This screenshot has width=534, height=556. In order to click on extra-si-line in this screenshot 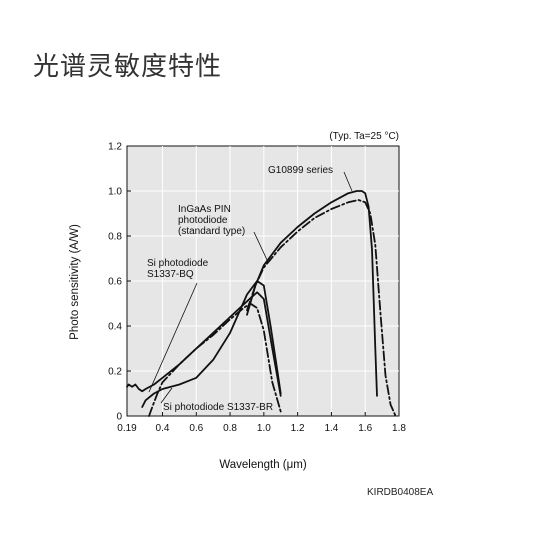, I will do `click(211, 344)`.